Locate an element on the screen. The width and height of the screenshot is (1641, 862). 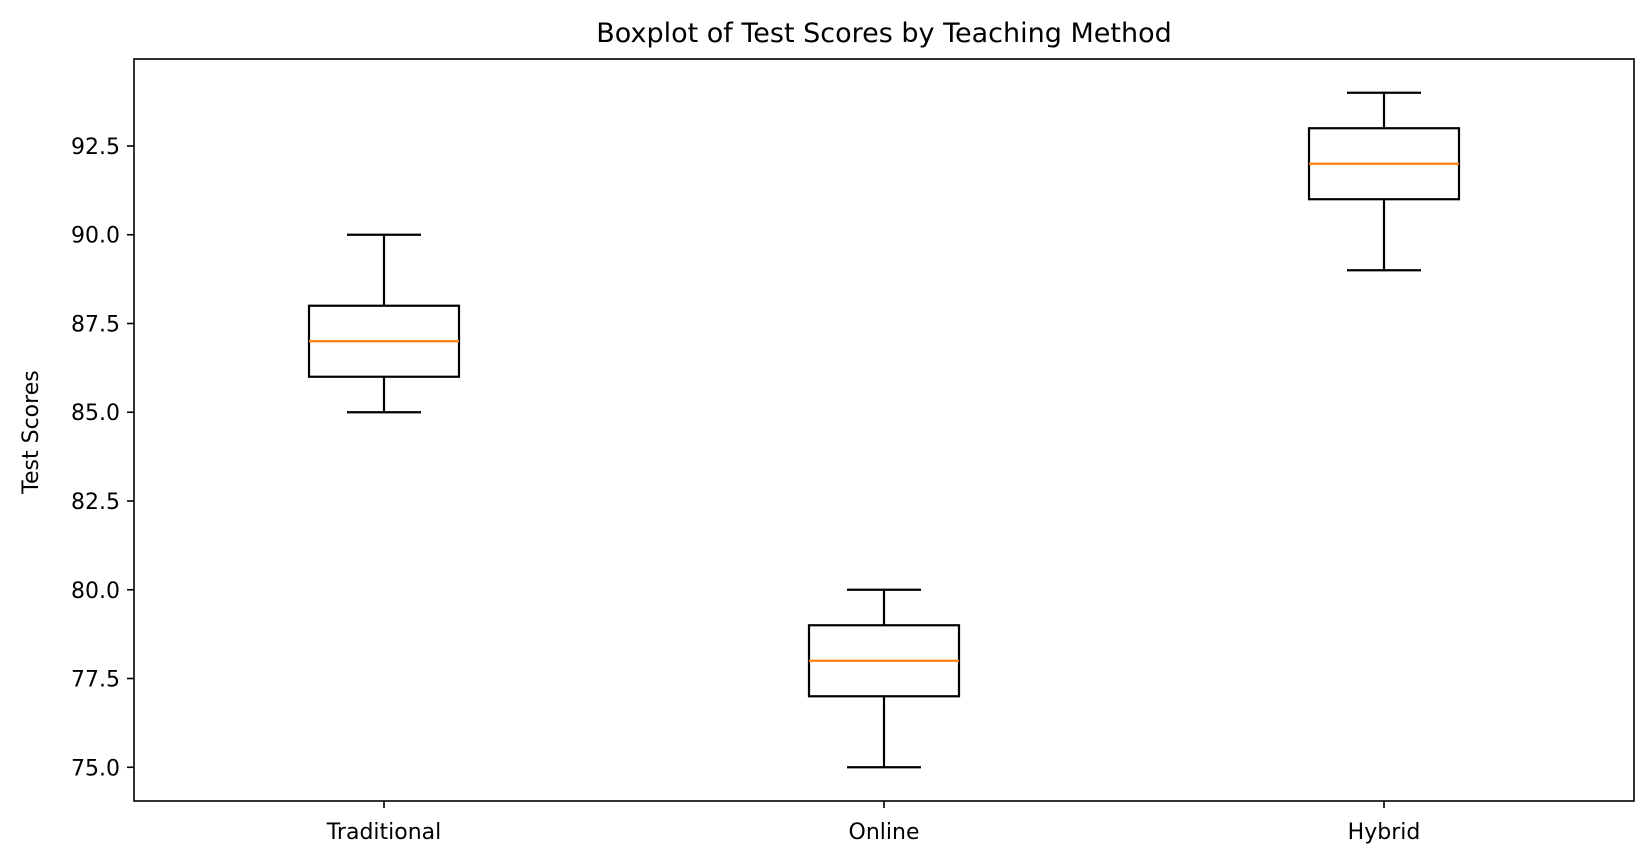
y-tick-label: 85.0 is located at coordinates (95, 413).